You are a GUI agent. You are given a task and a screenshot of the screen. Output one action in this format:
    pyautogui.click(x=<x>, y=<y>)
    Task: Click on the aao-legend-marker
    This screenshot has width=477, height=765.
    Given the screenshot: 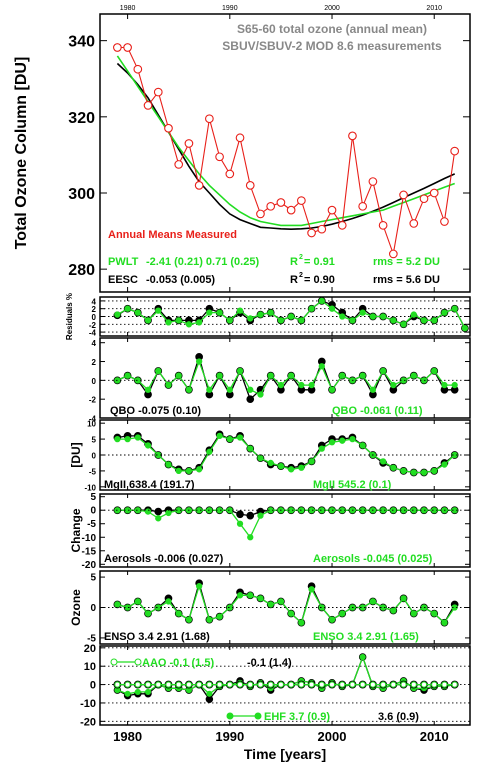 What is the action you would take?
    pyautogui.click(x=138, y=662)
    